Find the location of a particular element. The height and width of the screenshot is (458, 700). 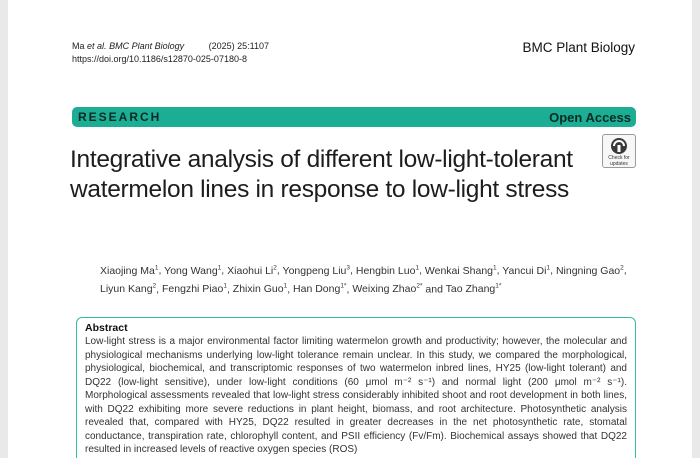

author-name: Weixing Zhao2* is located at coordinates (387, 289).